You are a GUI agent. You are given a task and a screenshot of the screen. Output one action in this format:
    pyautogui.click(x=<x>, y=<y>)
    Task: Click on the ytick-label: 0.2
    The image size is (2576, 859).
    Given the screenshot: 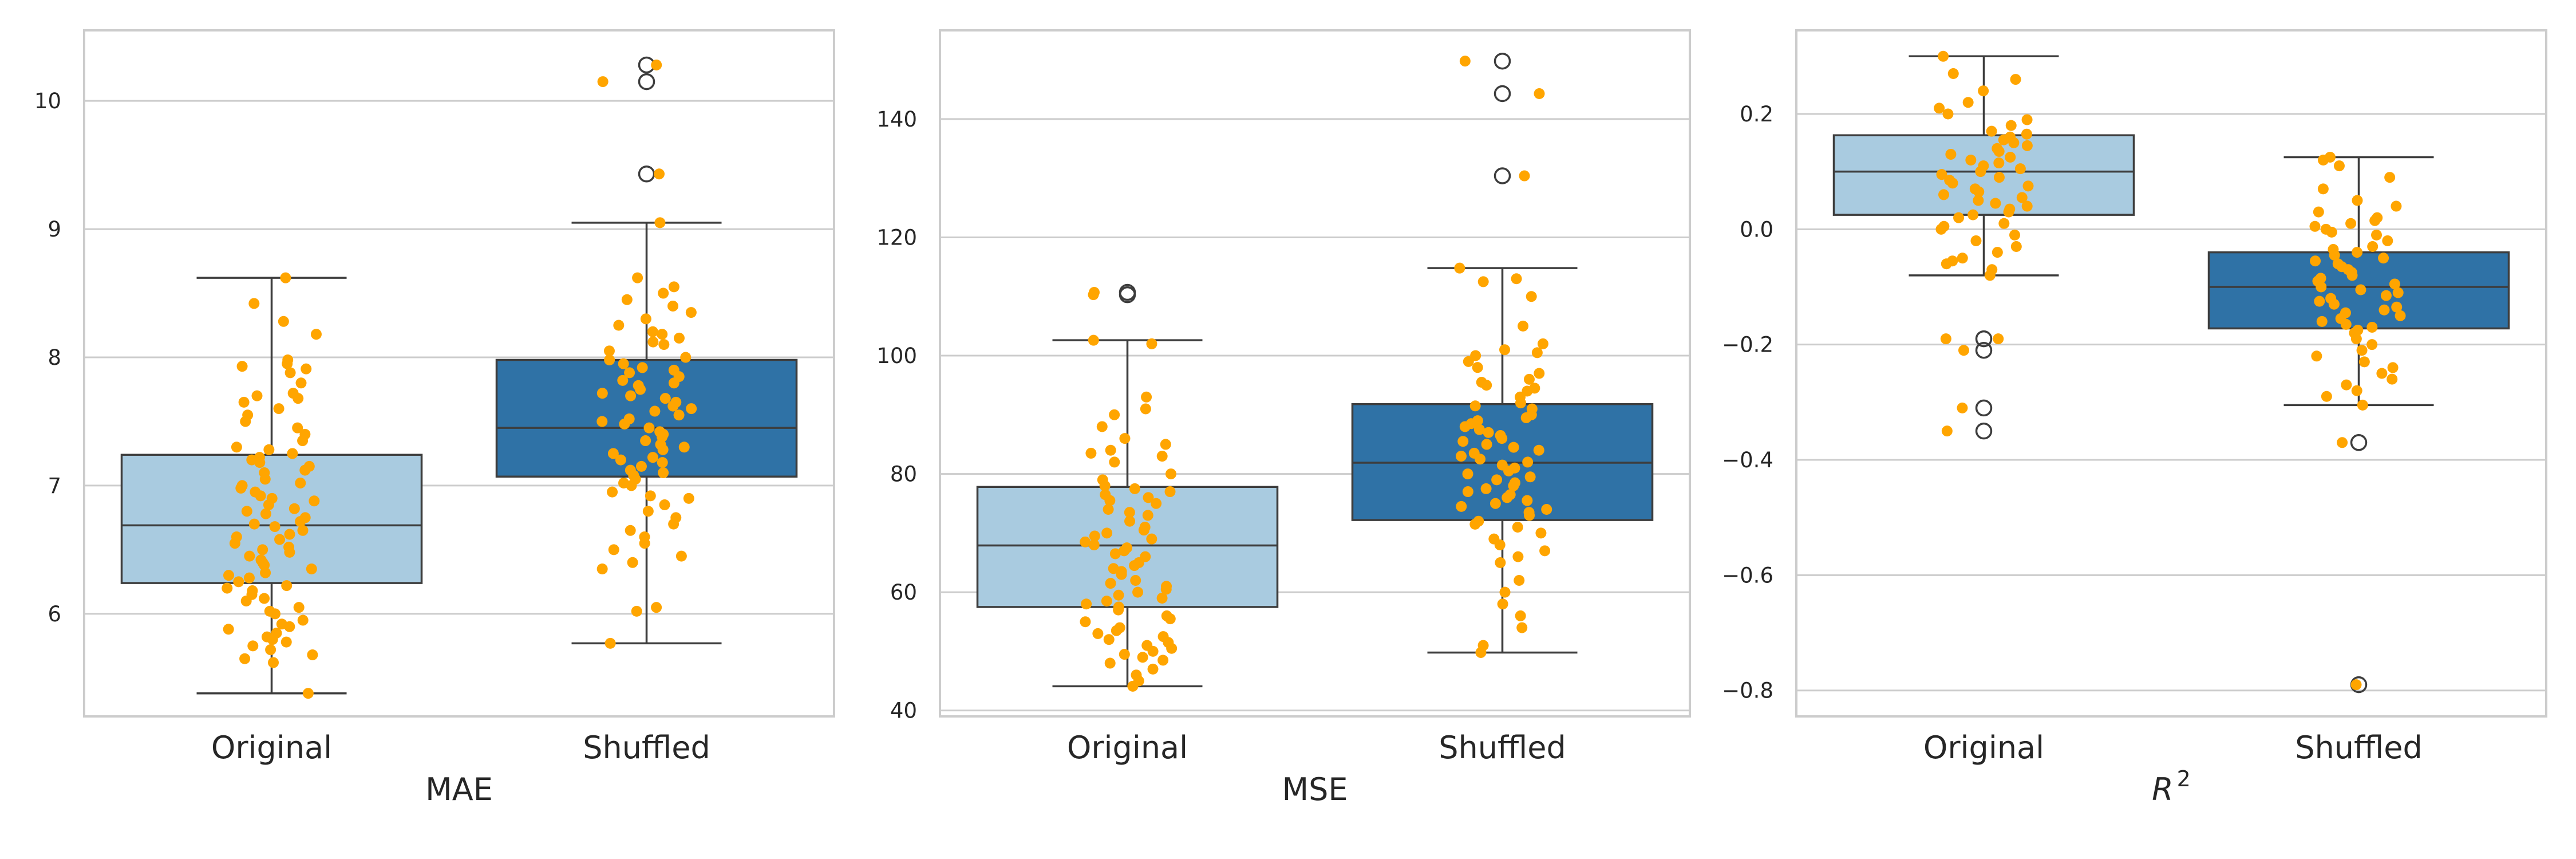 What is the action you would take?
    pyautogui.click(x=1756, y=114)
    